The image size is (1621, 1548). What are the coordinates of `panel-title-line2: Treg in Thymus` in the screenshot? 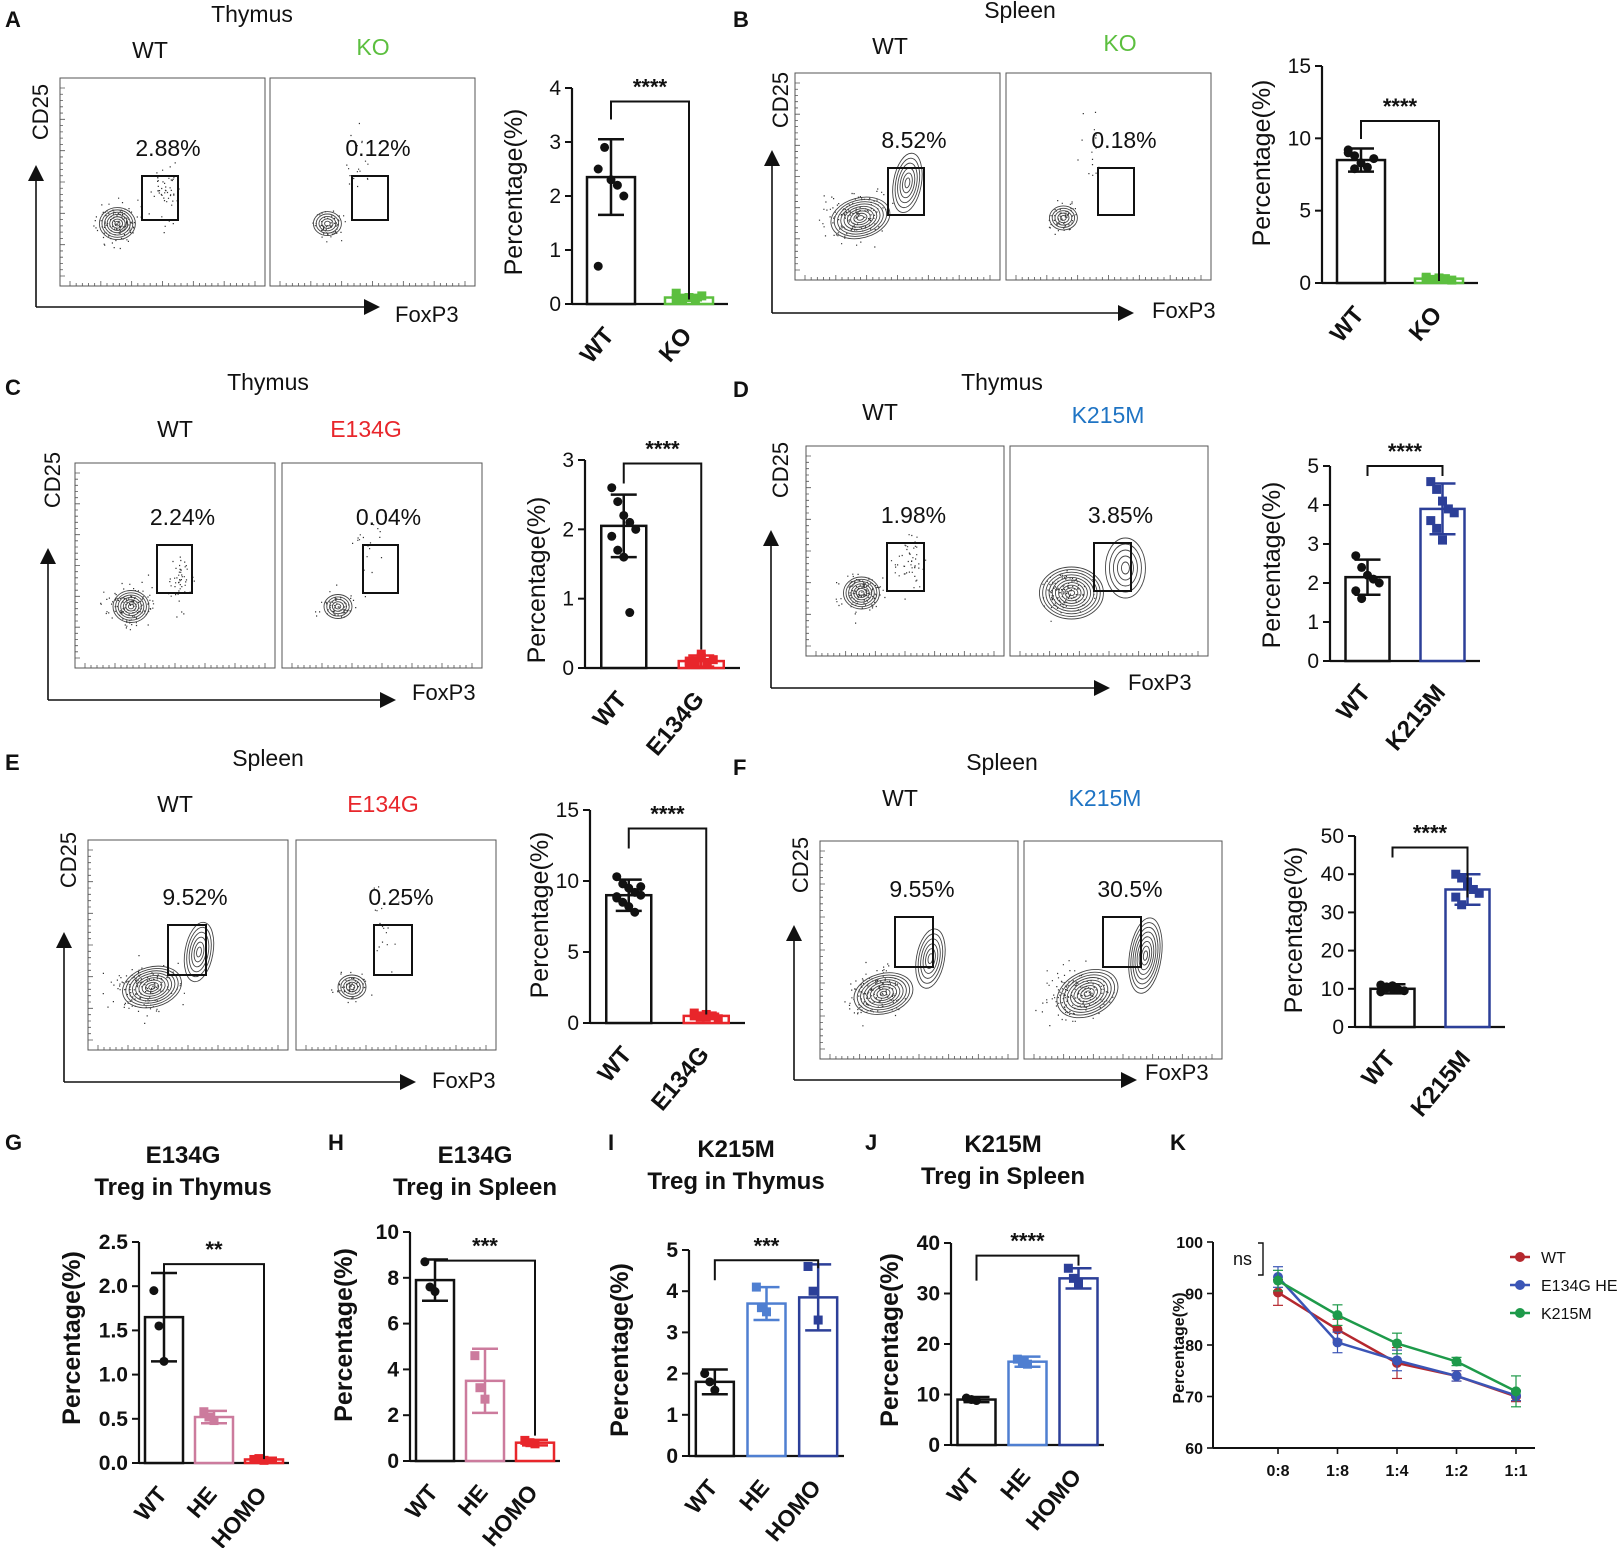 It's located at (735, 1181).